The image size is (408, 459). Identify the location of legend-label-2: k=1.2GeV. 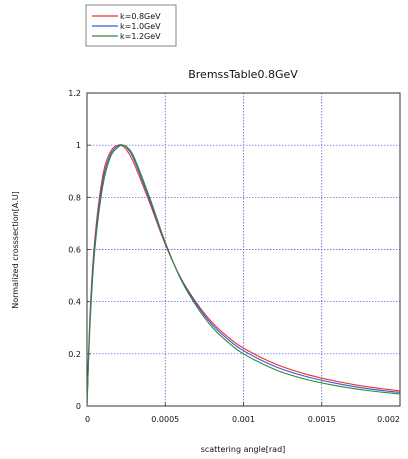
(140, 36).